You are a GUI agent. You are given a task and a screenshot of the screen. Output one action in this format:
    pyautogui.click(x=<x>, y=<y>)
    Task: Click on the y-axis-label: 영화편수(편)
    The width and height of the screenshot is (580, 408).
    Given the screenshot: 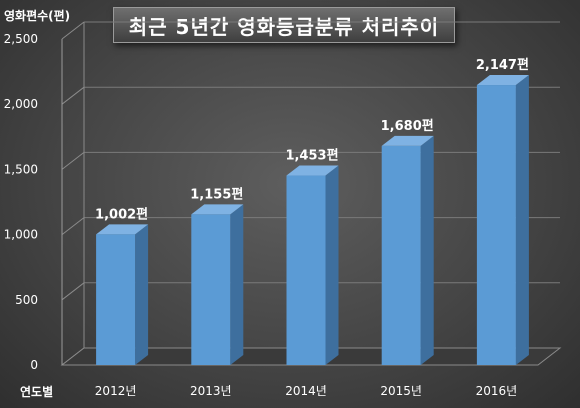 What is the action you would take?
    pyautogui.click(x=37, y=15)
    